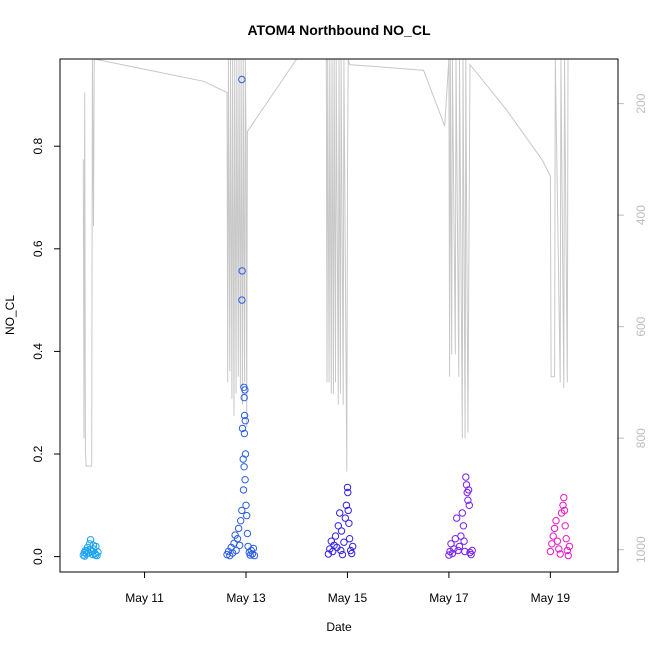 This screenshot has height=655, width=650. I want to click on x-tick-label: May 17, so click(449, 598).